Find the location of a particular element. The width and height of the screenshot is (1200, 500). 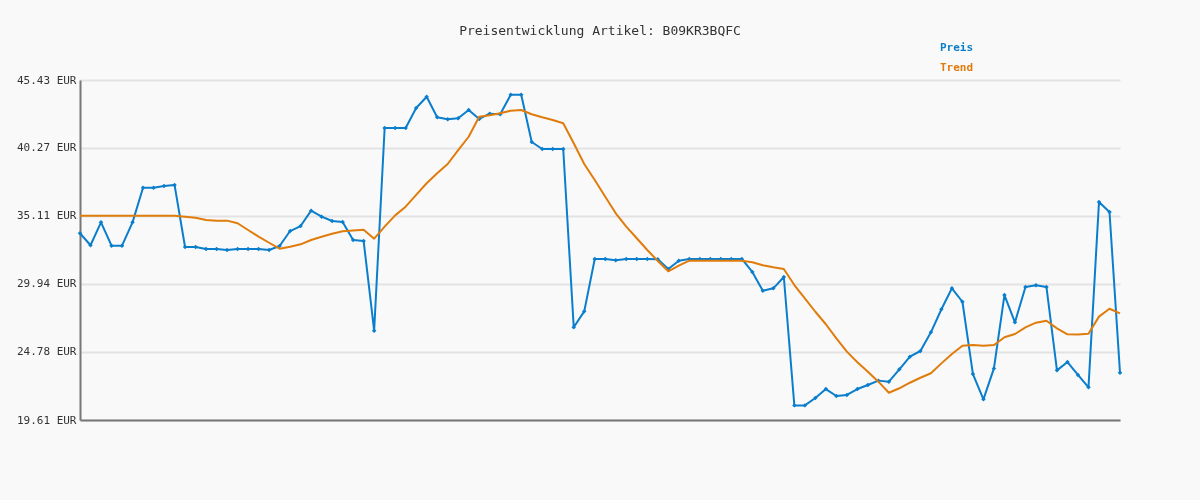

y-tick-label: 45.43 EUR is located at coordinates (46, 80).